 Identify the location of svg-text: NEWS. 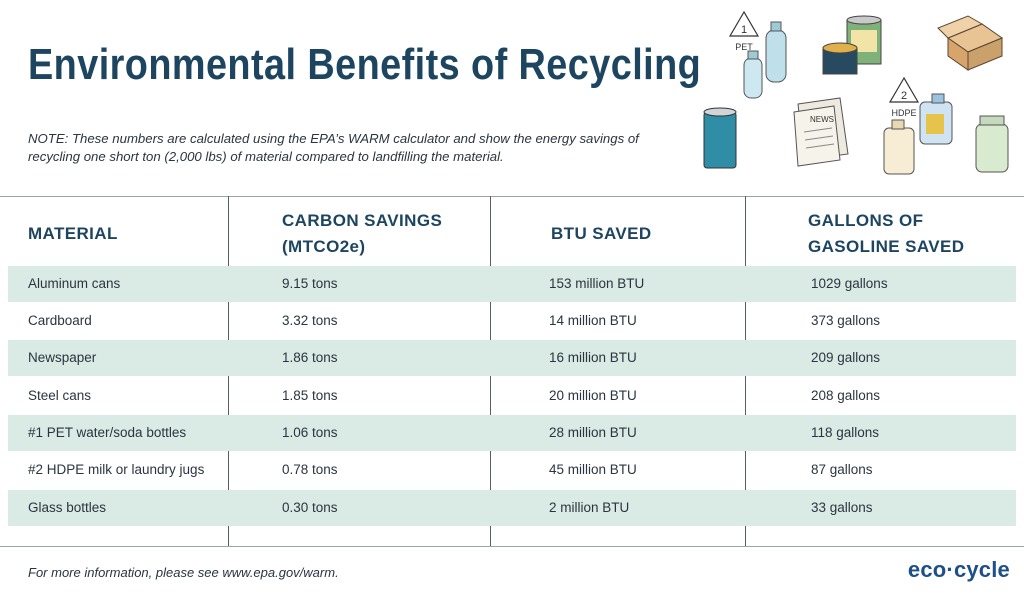
(822, 119).